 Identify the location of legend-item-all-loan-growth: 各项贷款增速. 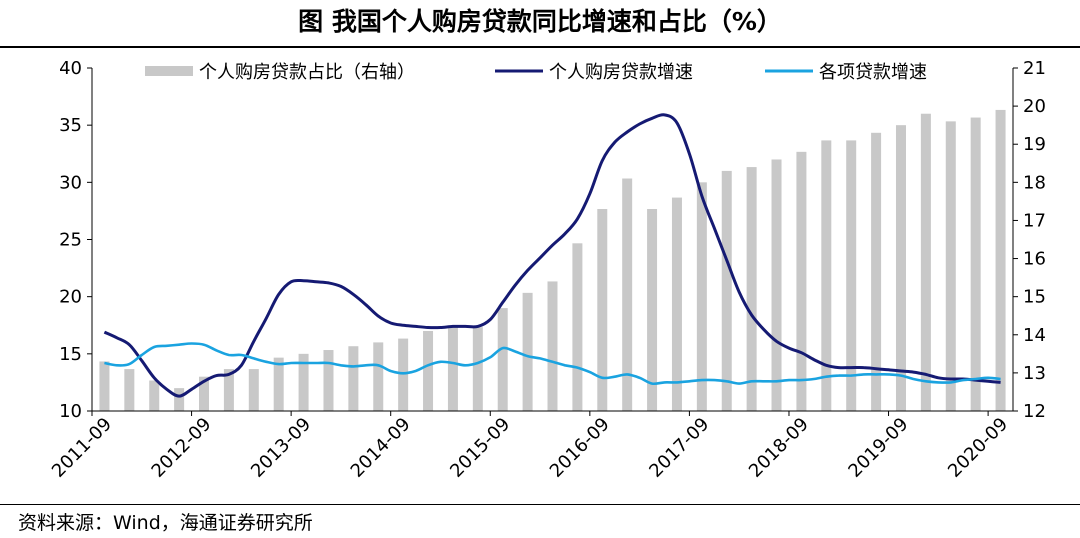
(846, 72).